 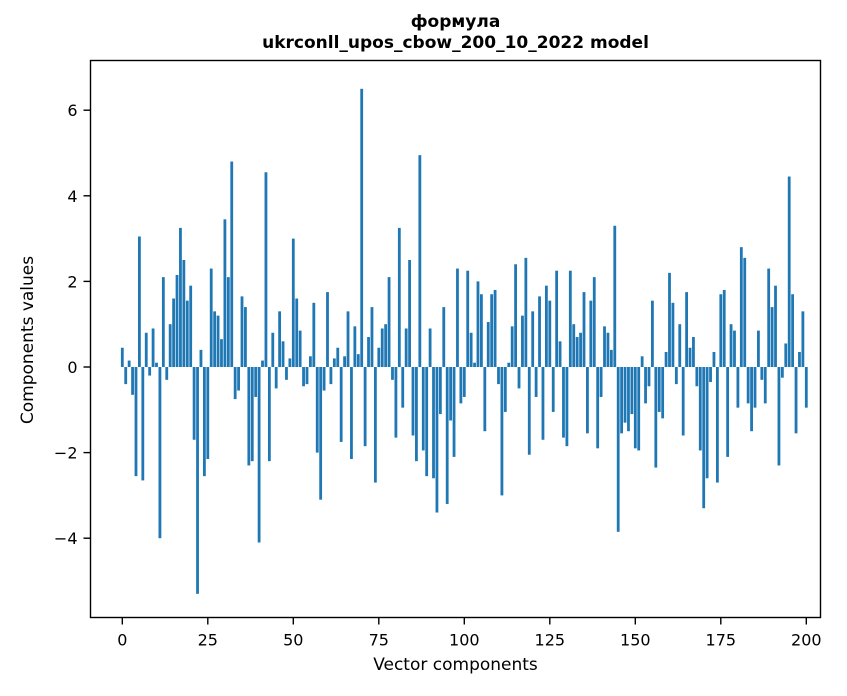 What do you see at coordinates (208, 640) in the screenshot?
I see `x-tick-label: 25` at bounding box center [208, 640].